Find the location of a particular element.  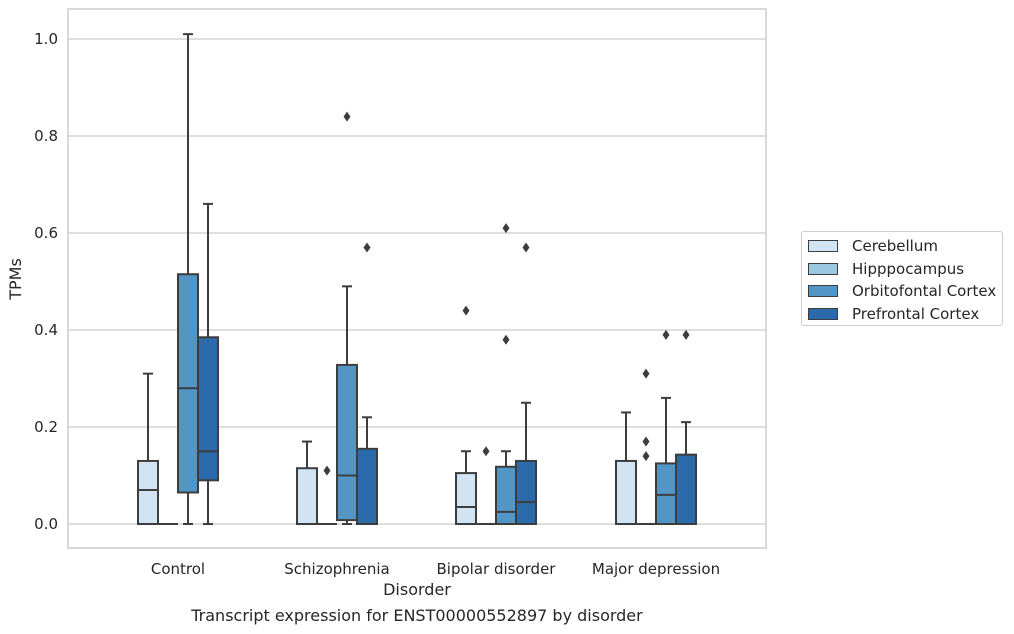

y-tick-labels: 0.0 0.2 0.4 0.6 0.8 1.0 is located at coordinates (46, 281).